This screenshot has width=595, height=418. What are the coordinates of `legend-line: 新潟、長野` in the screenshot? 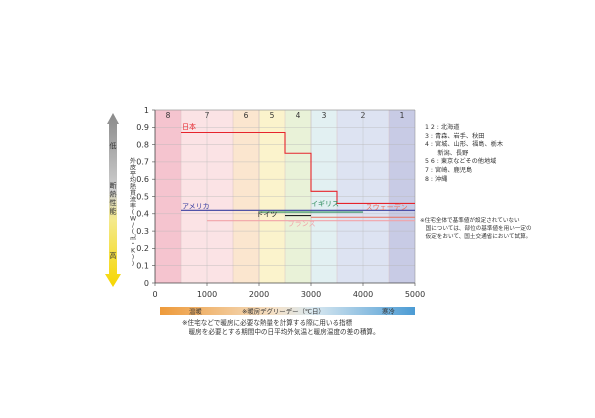 It's located at (447, 153).